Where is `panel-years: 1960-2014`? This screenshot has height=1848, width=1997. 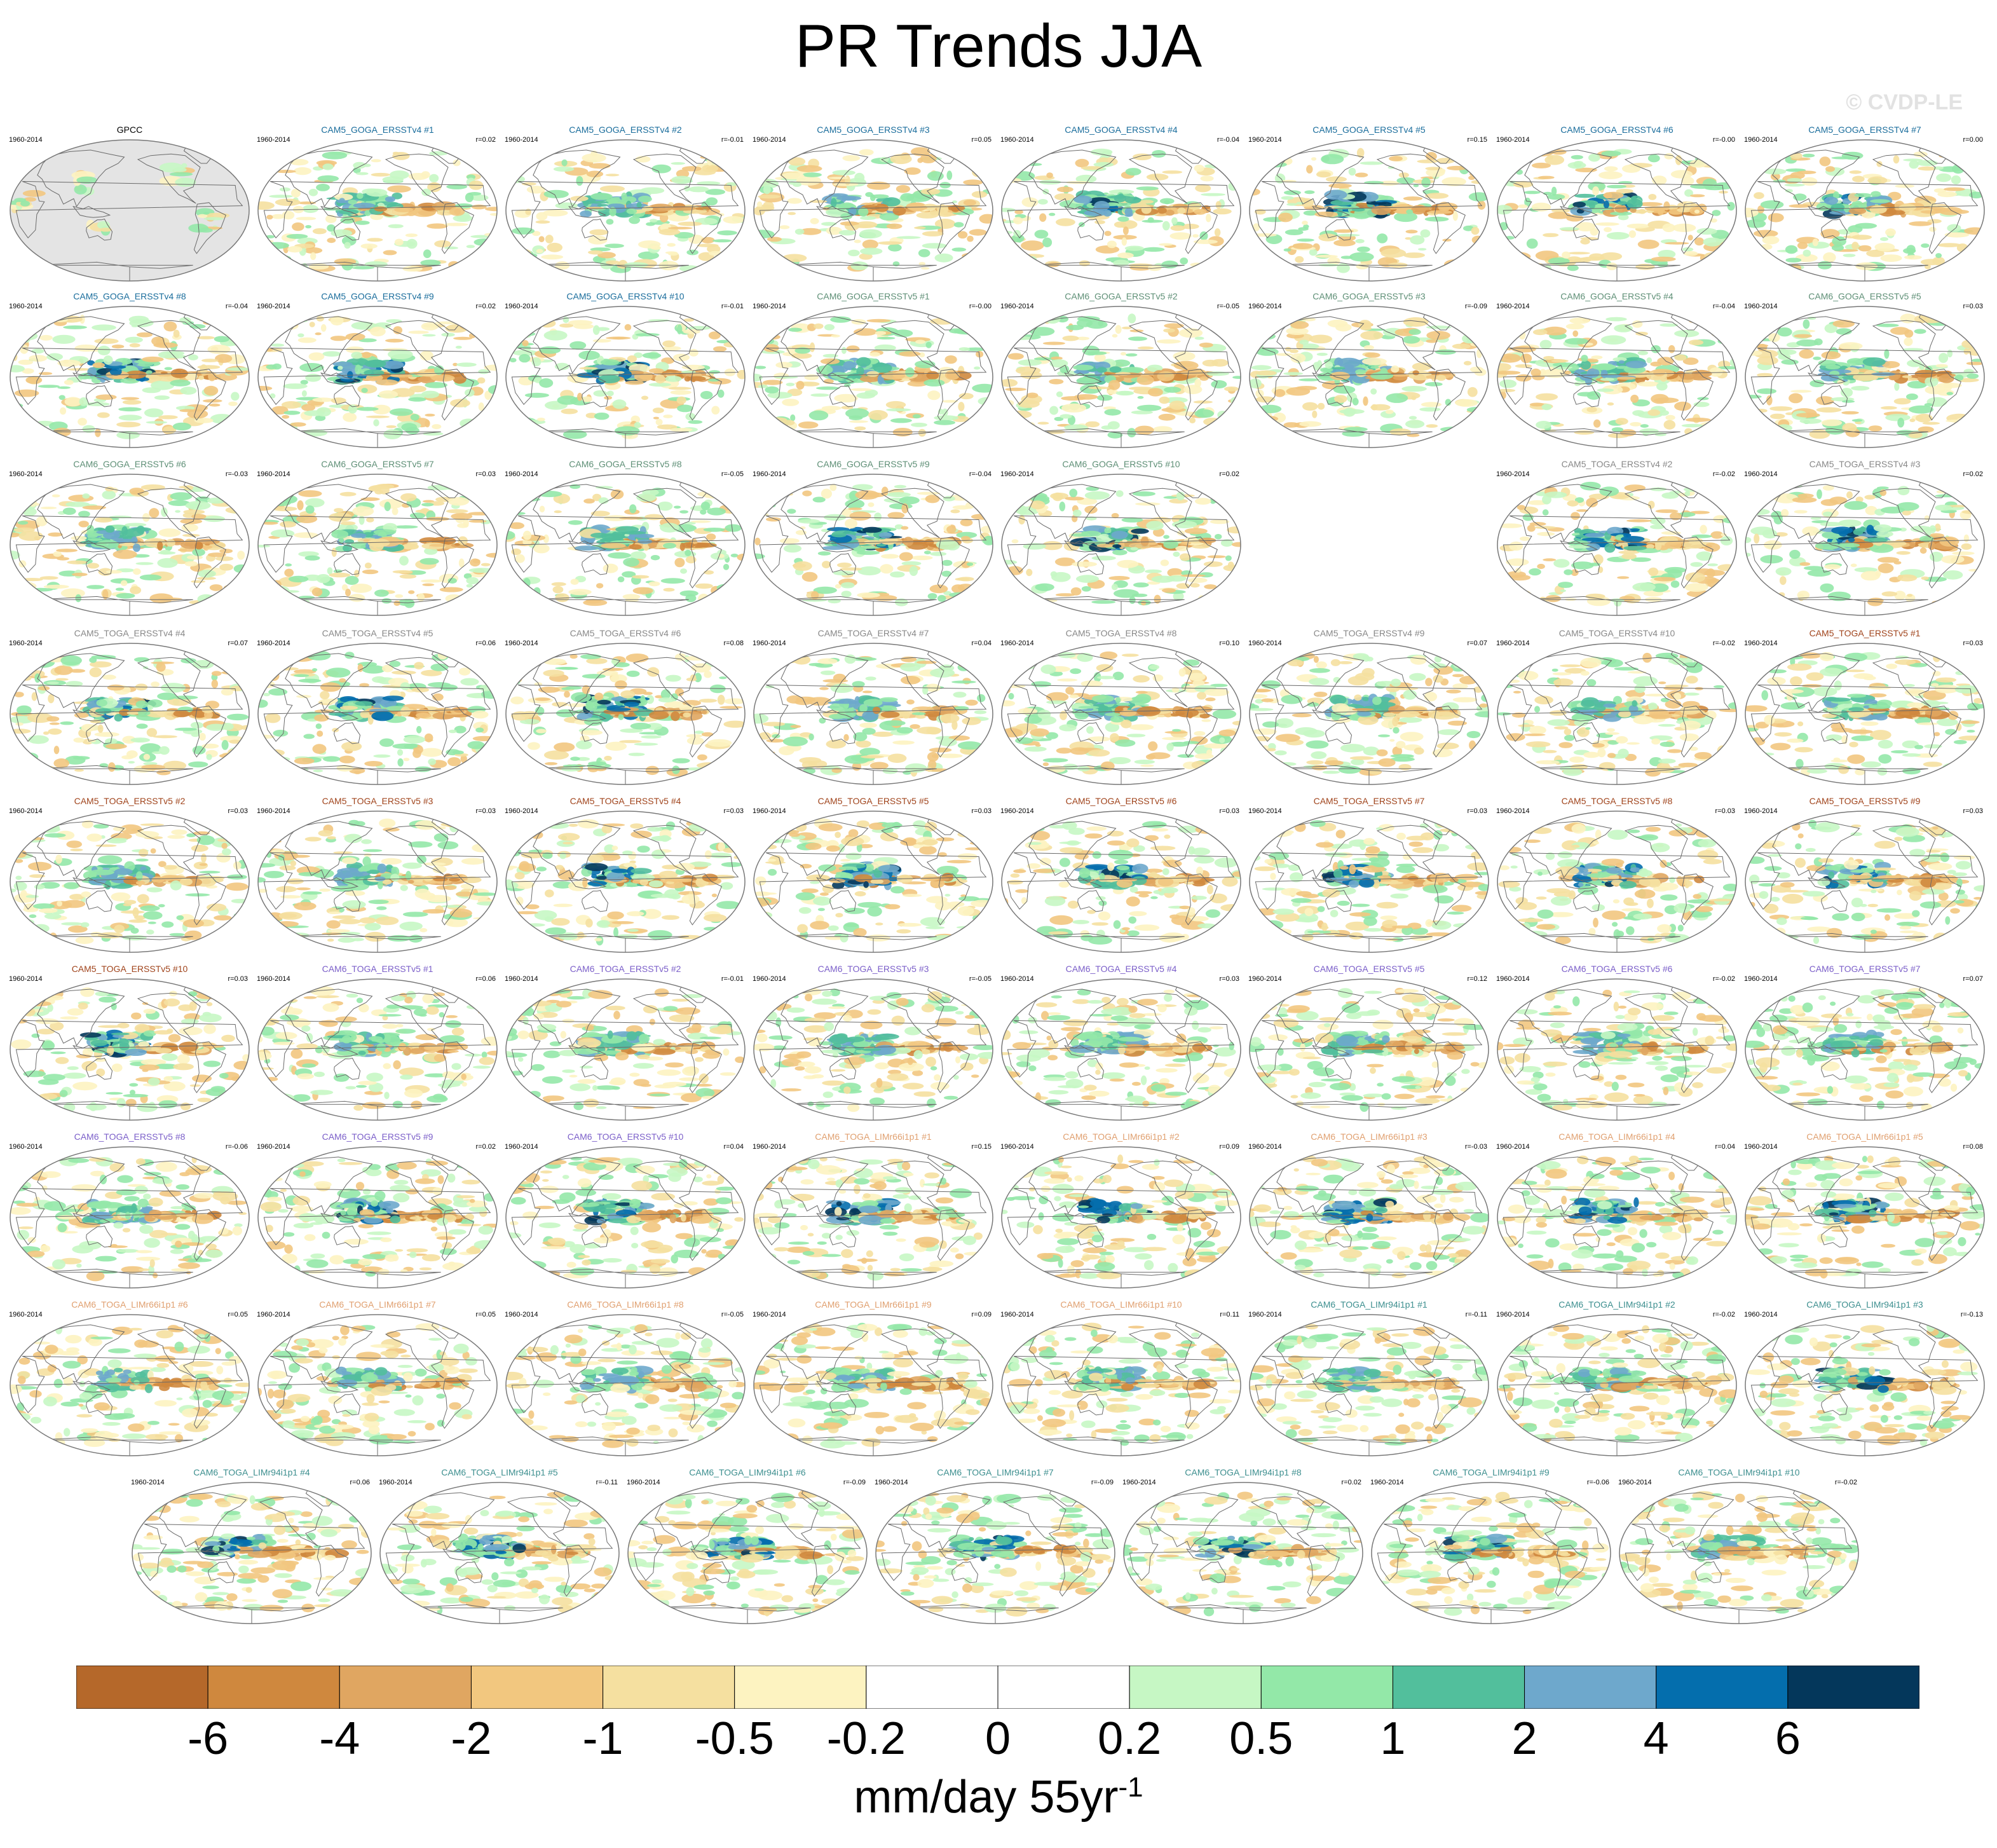 panel-years: 1960-2014 is located at coordinates (26, 140).